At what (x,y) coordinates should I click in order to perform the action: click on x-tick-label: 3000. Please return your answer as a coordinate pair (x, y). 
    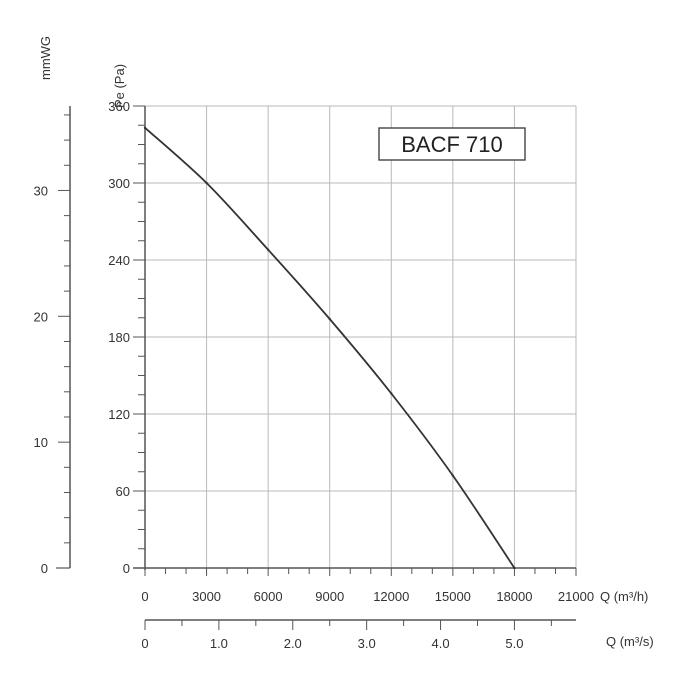
    Looking at the image, I should click on (206, 596).